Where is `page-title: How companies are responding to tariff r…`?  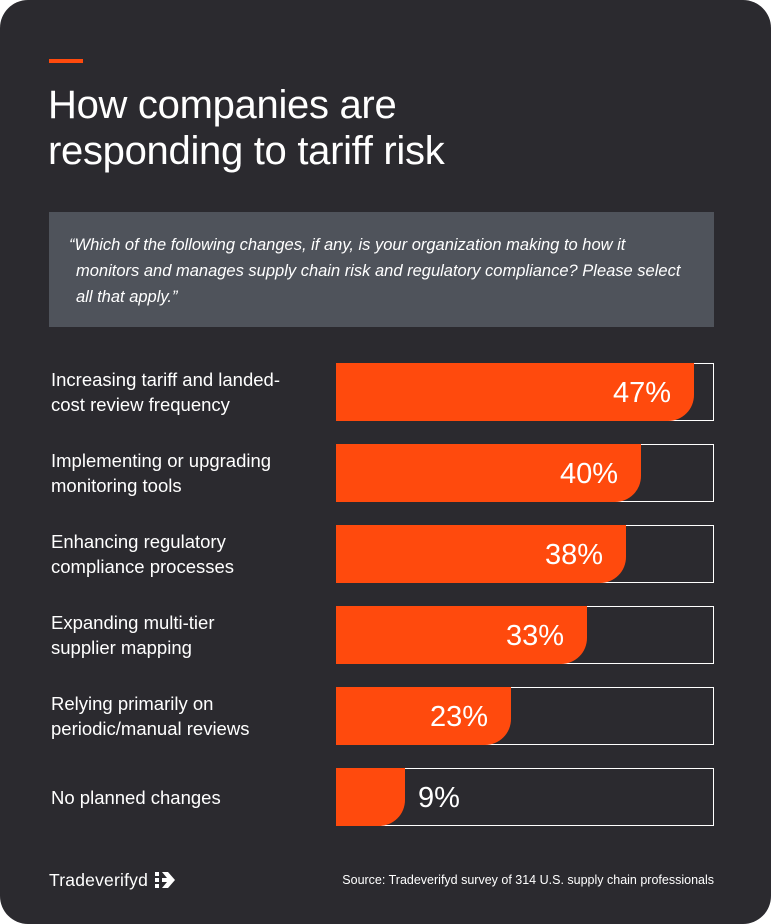 page-title: How companies are responding to tariff r… is located at coordinates (368, 128).